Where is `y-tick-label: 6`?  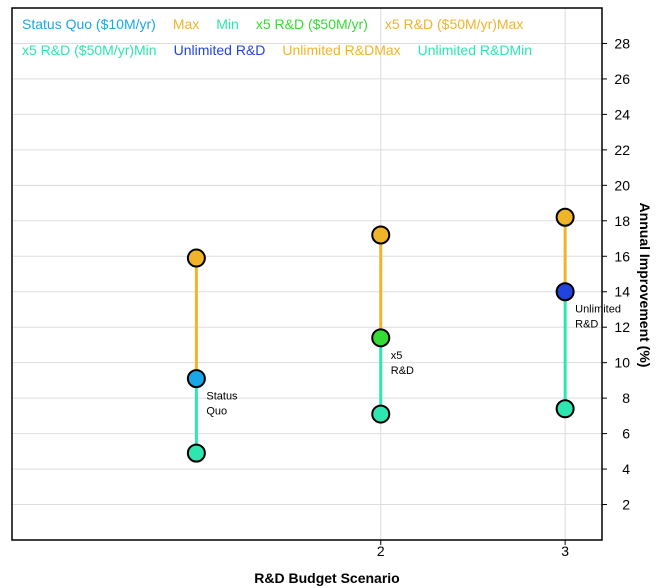
y-tick-label: 6 is located at coordinates (626, 434).